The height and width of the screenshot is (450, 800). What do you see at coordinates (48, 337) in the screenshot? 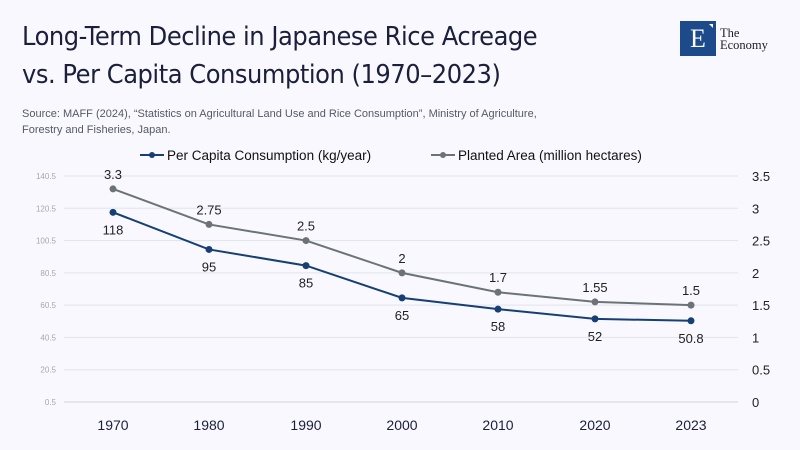
I see `y-left-tick-label: 40.5` at bounding box center [48, 337].